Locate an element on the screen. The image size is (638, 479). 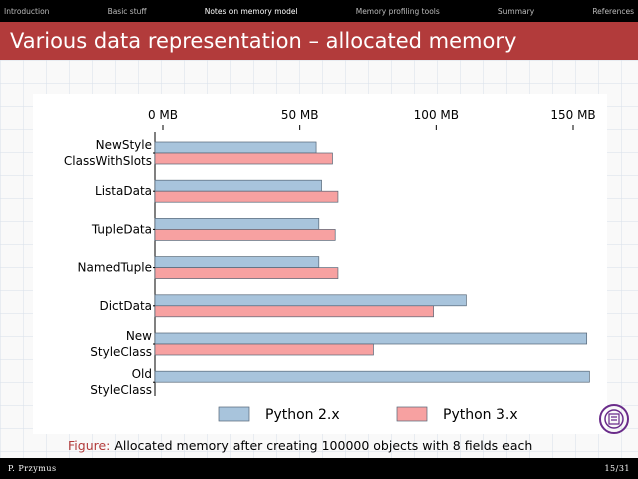
nav-item-references: References is located at coordinates (613, 11).